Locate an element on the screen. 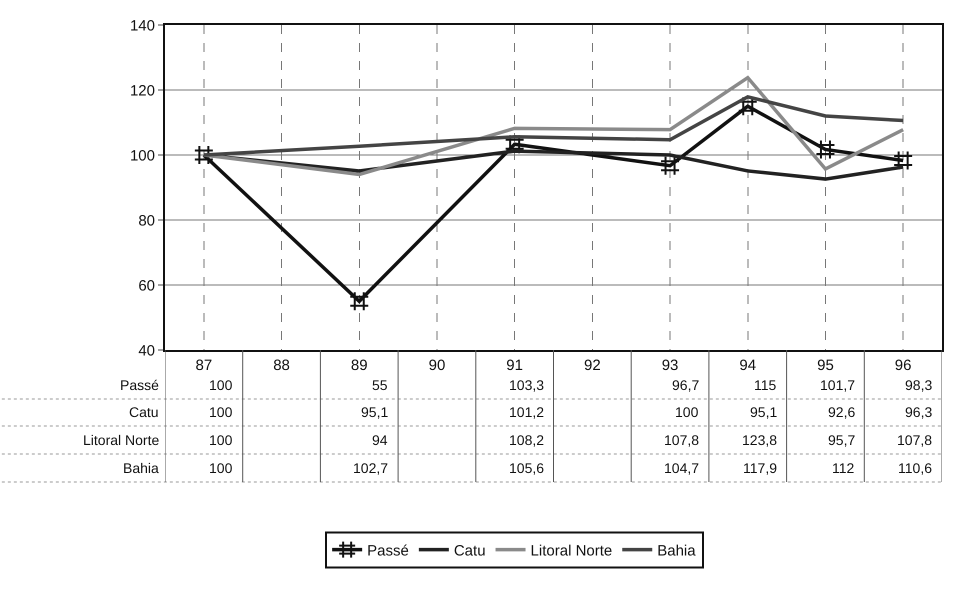 The width and height of the screenshot is (956, 606). data-label: 115 is located at coordinates (765, 385).